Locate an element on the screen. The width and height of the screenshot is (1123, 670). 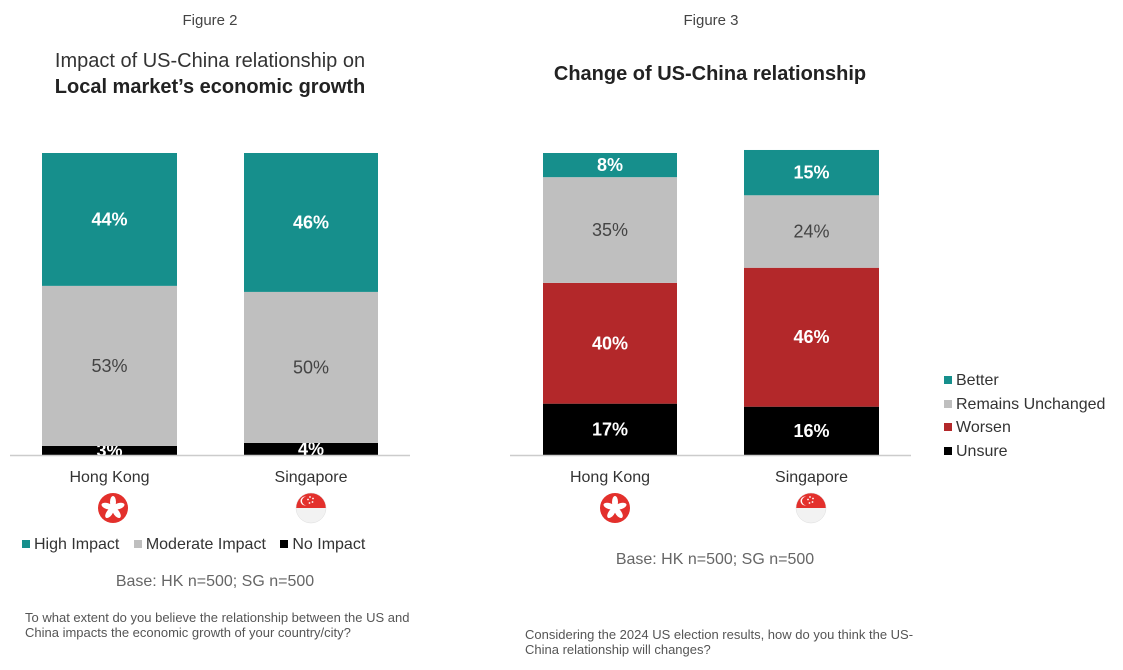
figure3-bar-hong-kong-better is located at coordinates (610, 165).